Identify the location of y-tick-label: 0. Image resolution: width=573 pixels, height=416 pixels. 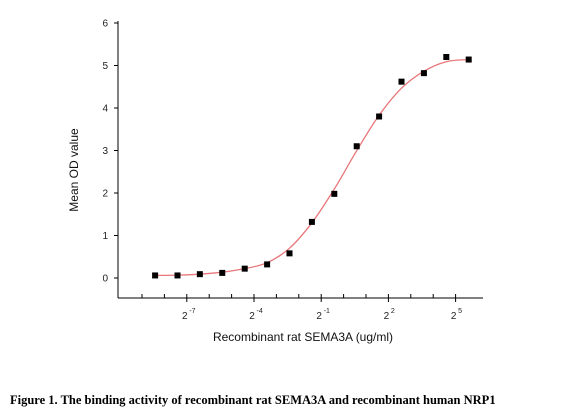
(105, 279).